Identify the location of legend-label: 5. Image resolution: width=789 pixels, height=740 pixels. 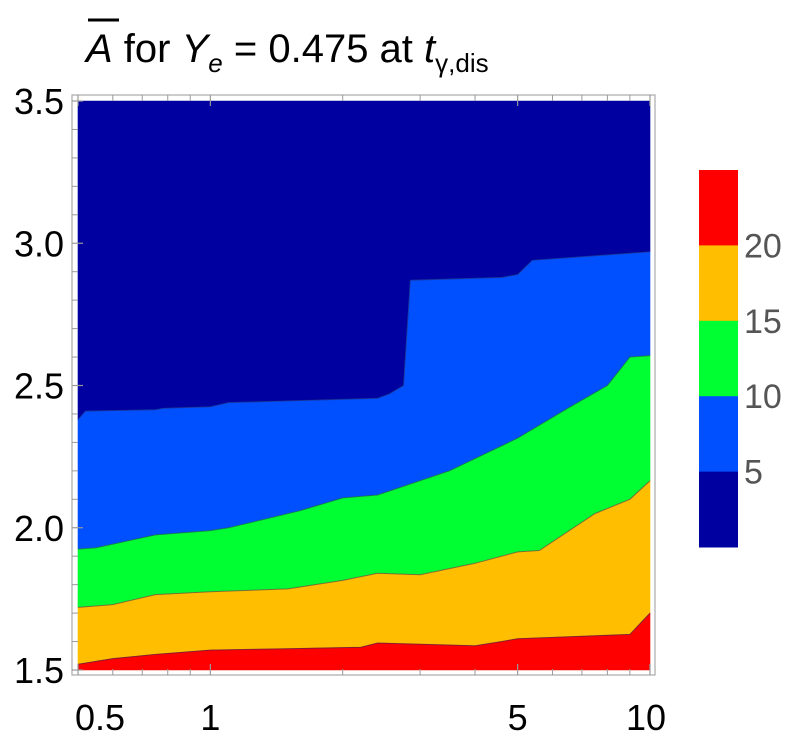
(753, 473).